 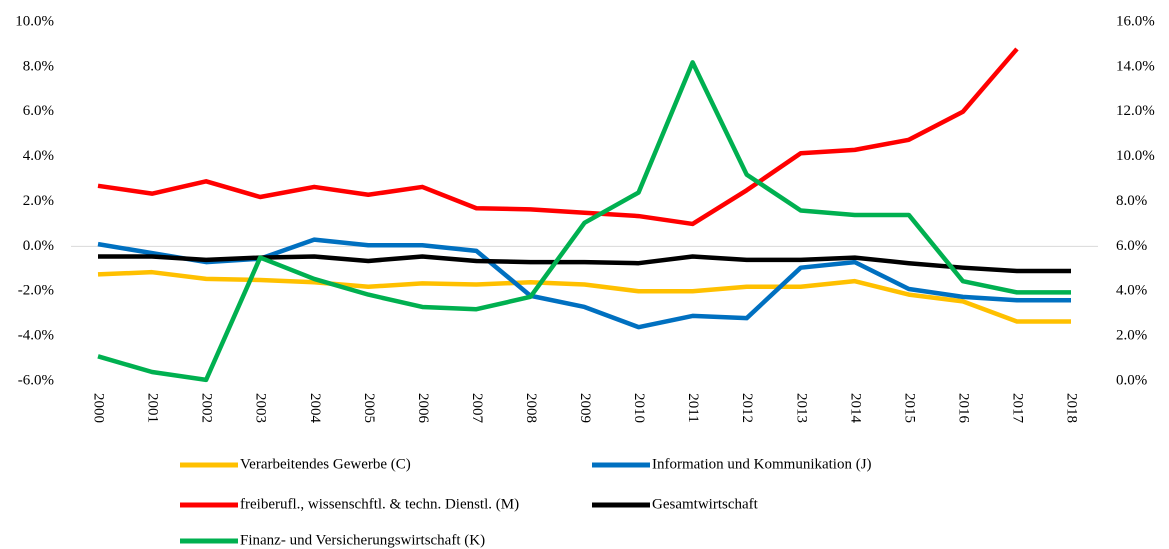 What do you see at coordinates (99, 408) in the screenshot?
I see `x-tick-label: 2000` at bounding box center [99, 408].